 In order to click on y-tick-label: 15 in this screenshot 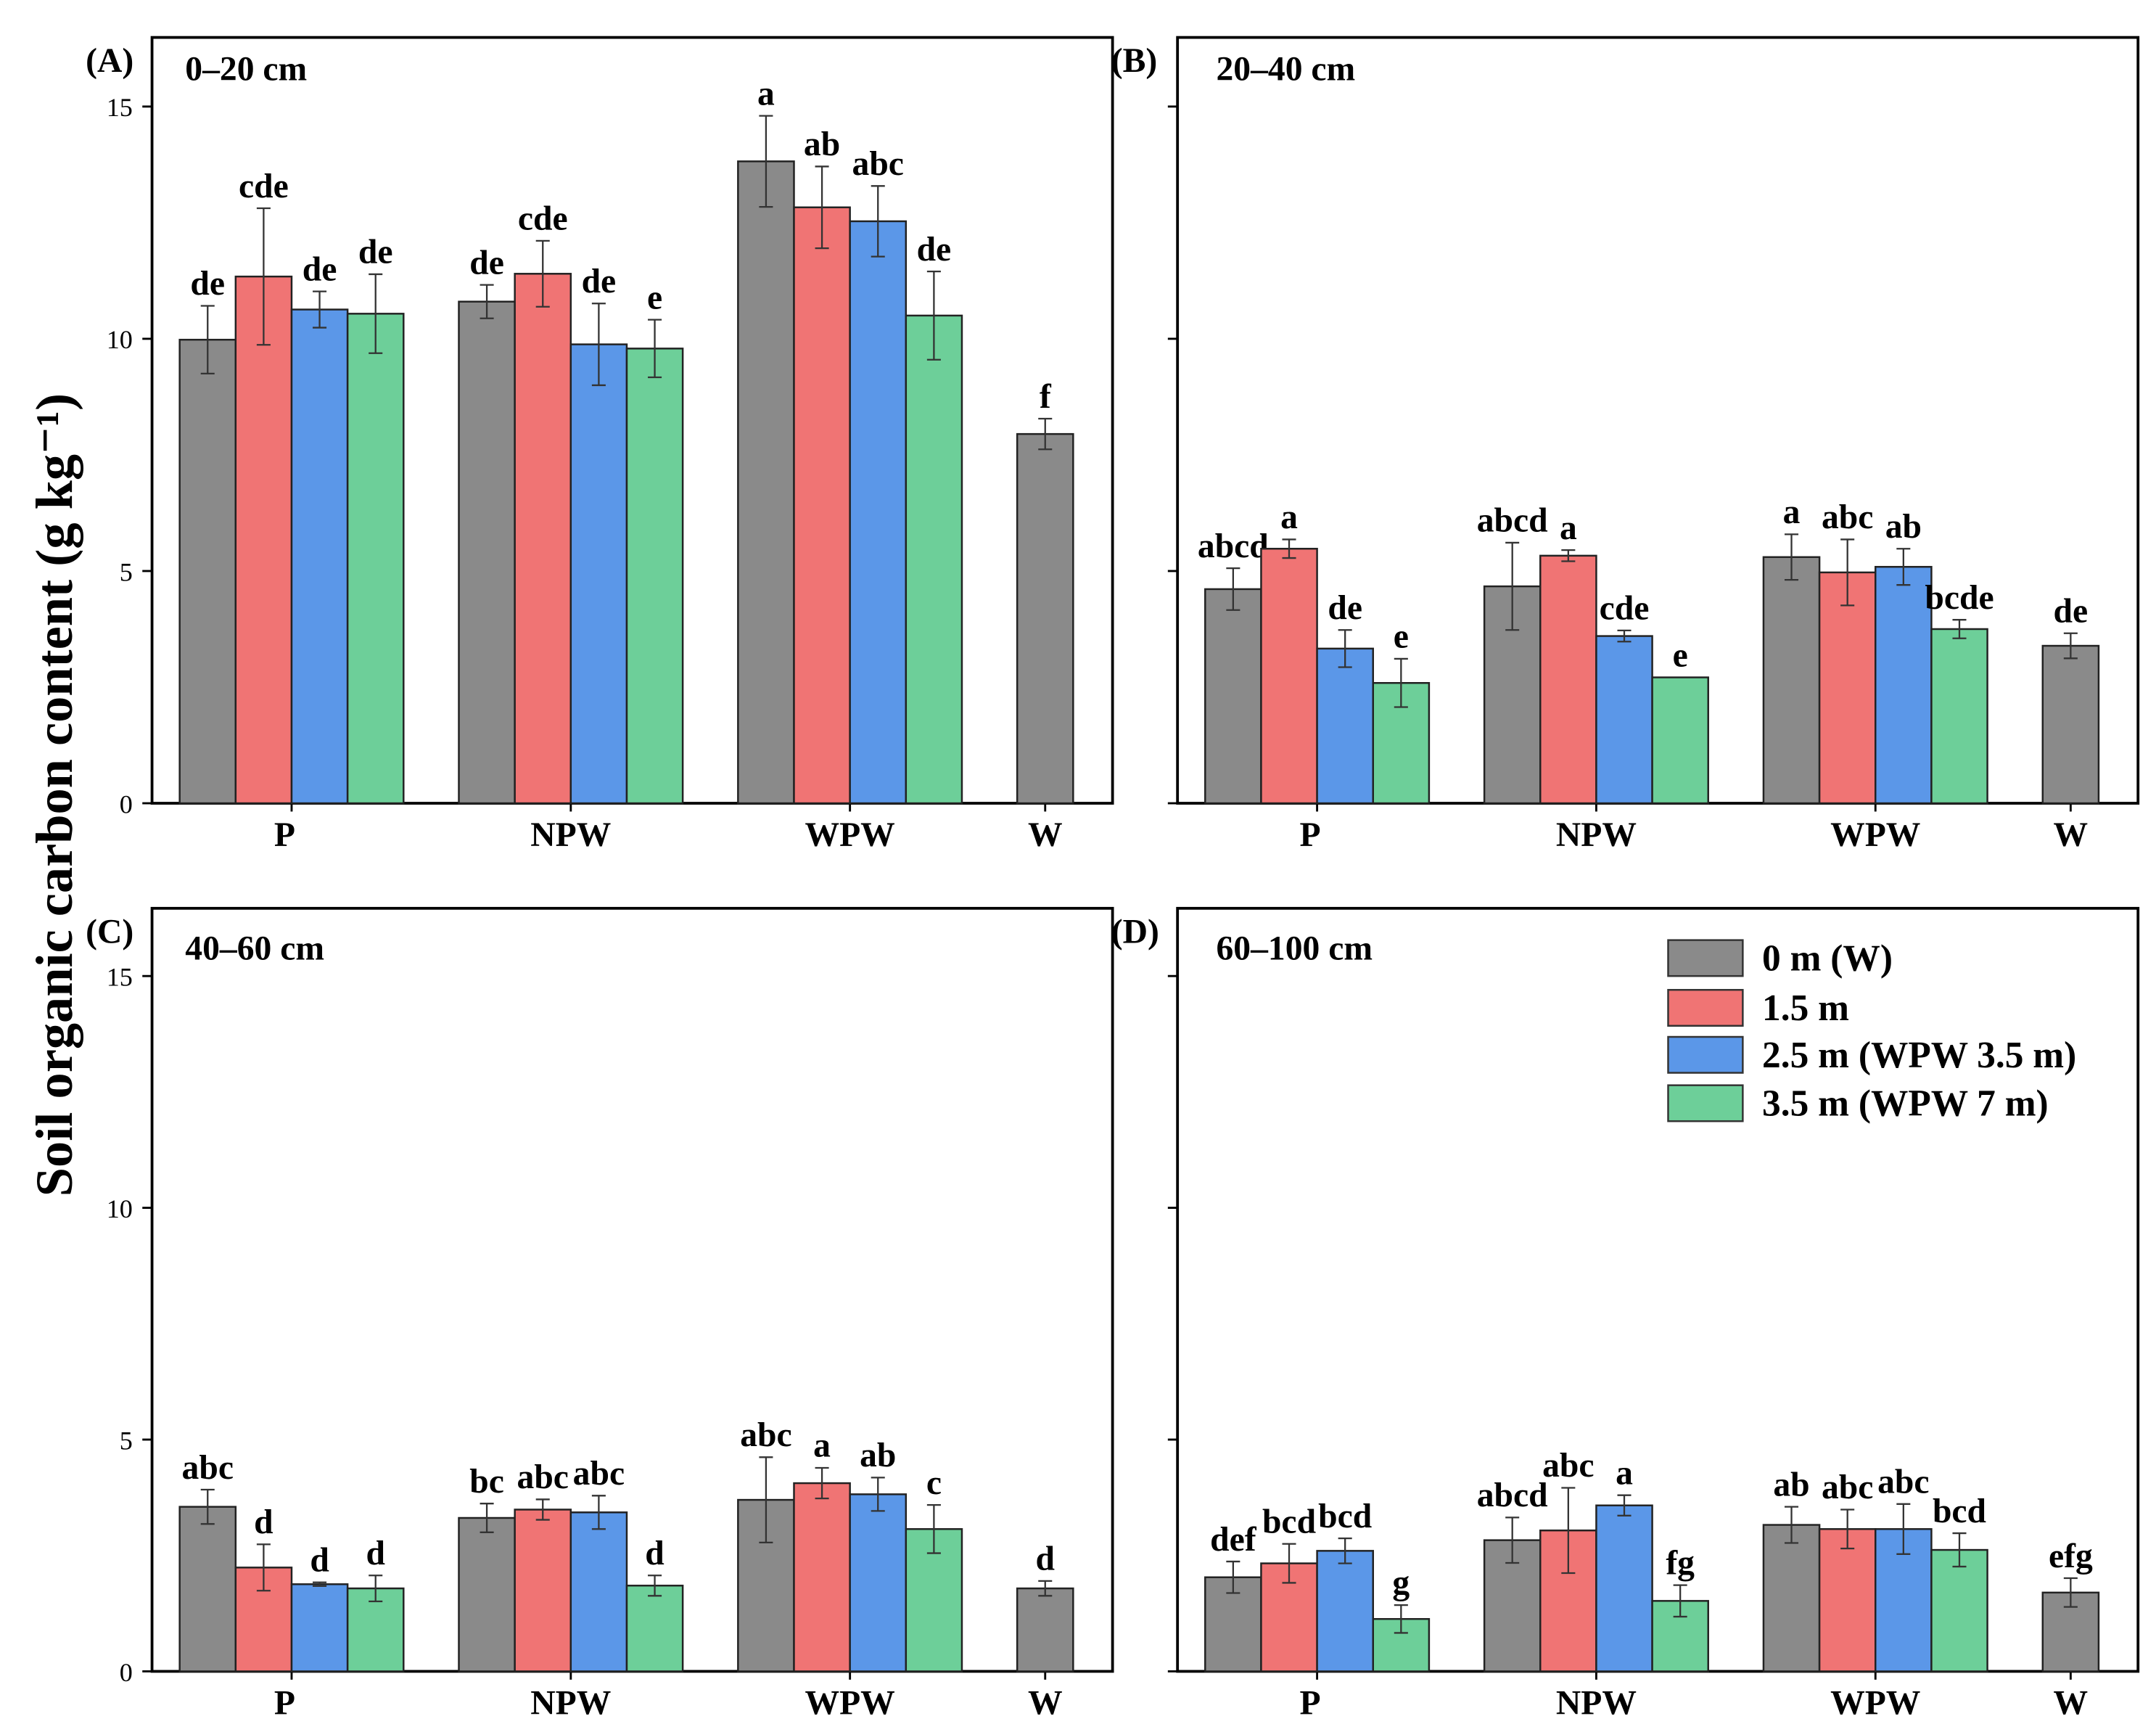, I will do `click(120, 977)`.